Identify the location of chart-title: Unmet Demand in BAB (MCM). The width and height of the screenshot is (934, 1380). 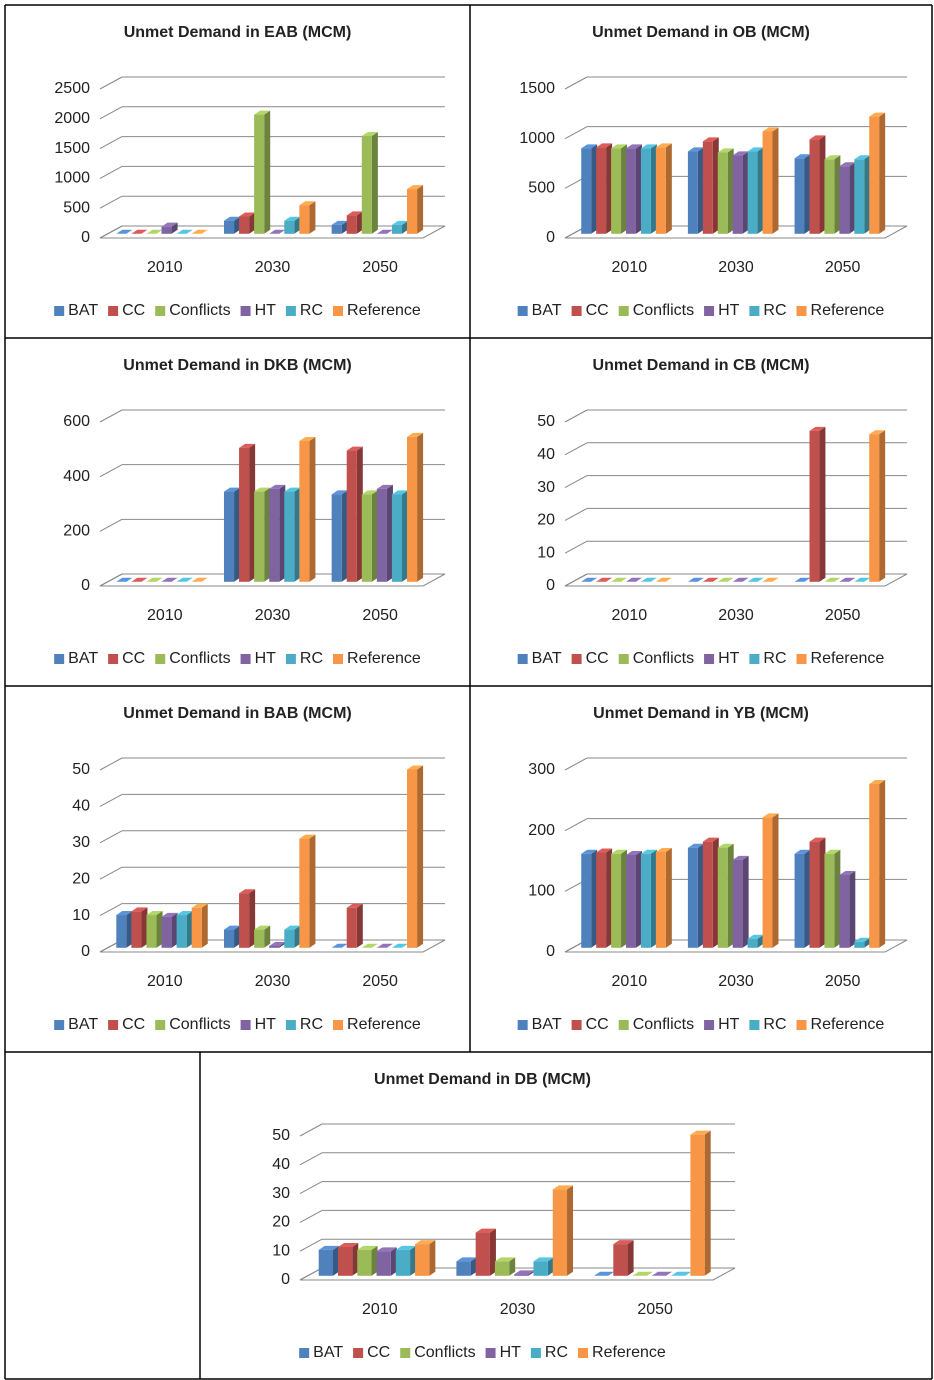
(237, 713).